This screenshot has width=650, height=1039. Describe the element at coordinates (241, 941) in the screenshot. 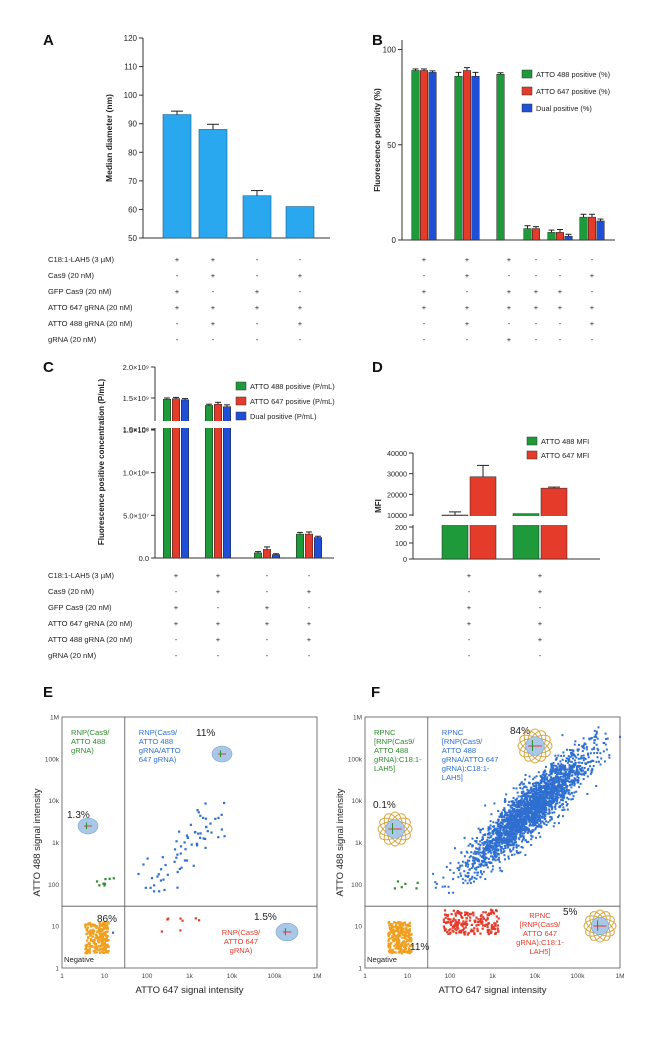

I see `quadrant-label-bottom-right: RNP(Cas9/ATTO 647 gRNA)` at that location.